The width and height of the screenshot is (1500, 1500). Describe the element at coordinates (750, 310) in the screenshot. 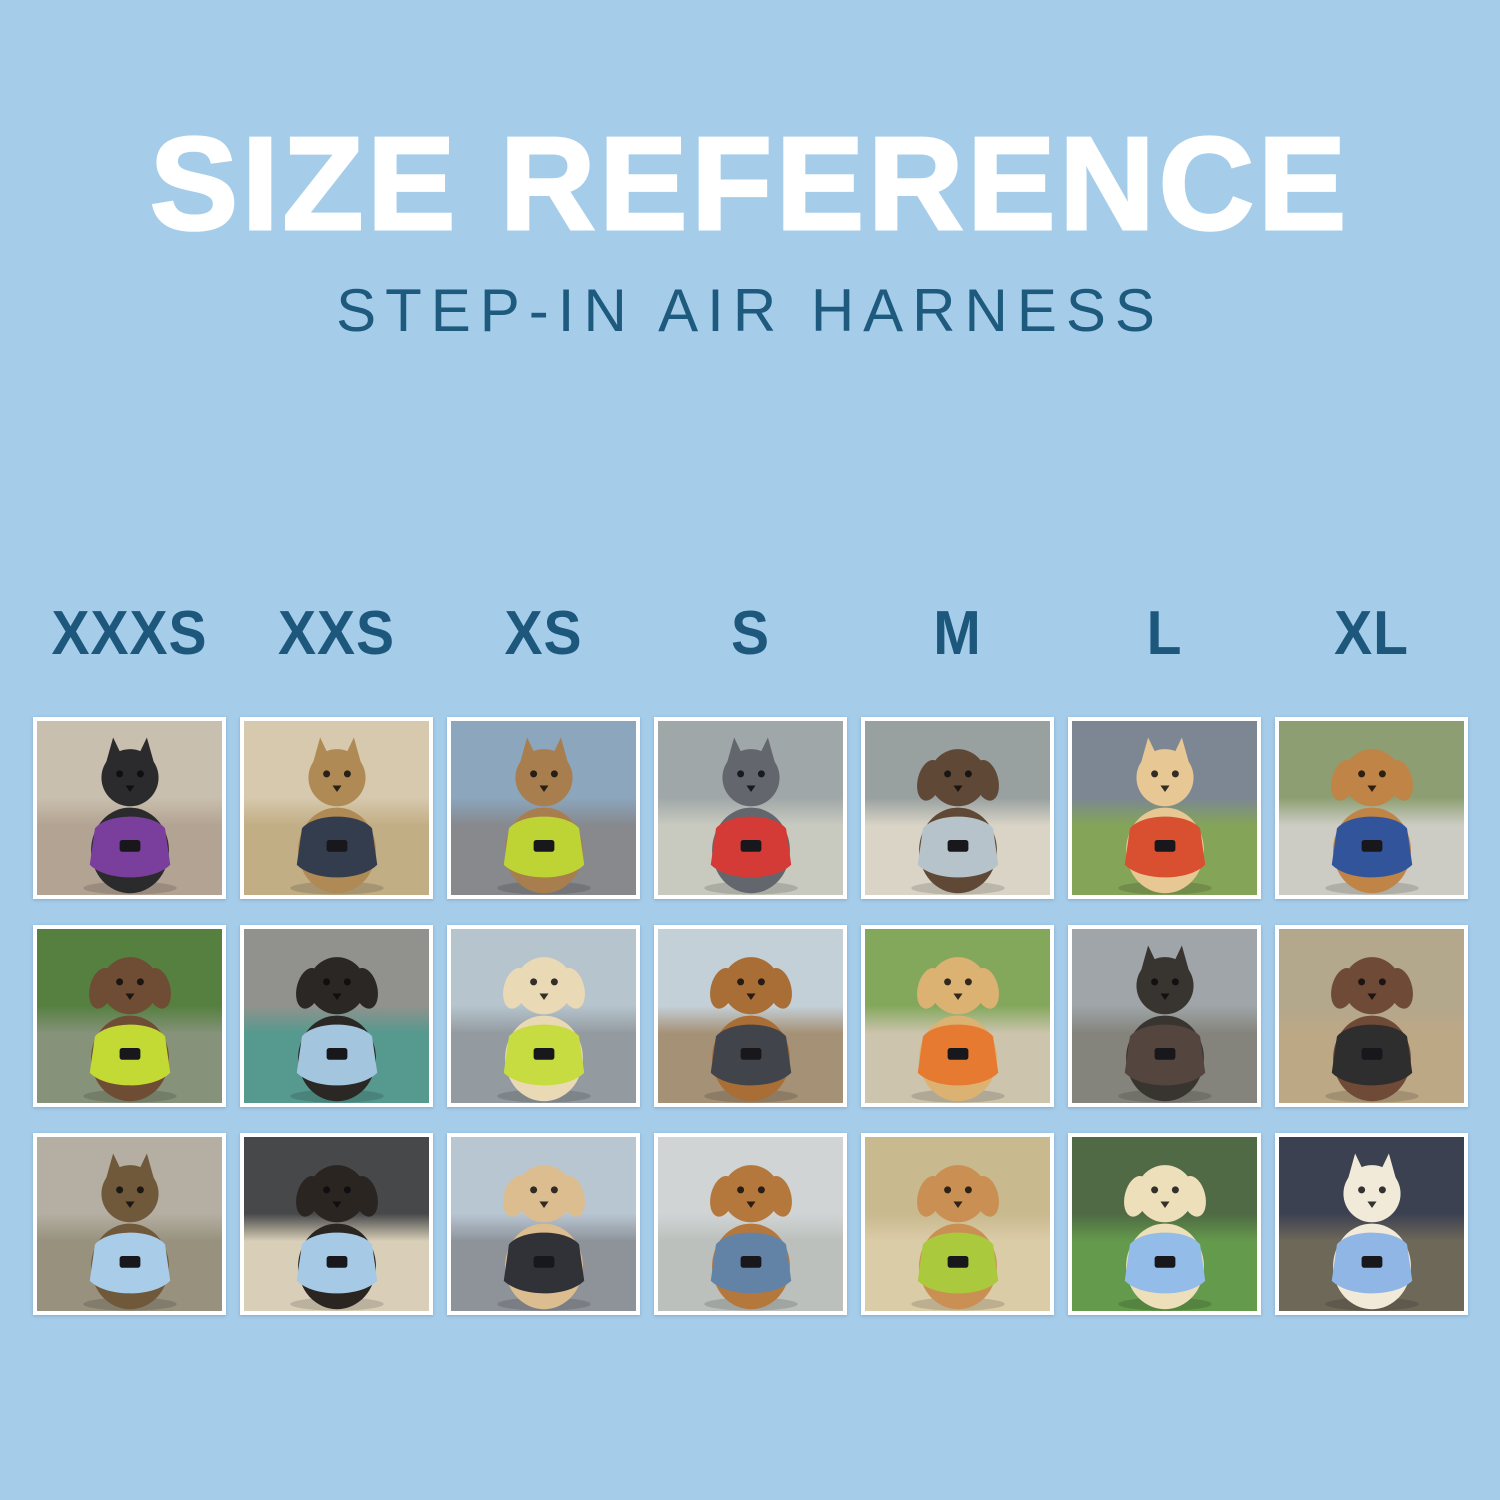

I see `page-subtitle: STEP-IN AIR HARNESS` at that location.